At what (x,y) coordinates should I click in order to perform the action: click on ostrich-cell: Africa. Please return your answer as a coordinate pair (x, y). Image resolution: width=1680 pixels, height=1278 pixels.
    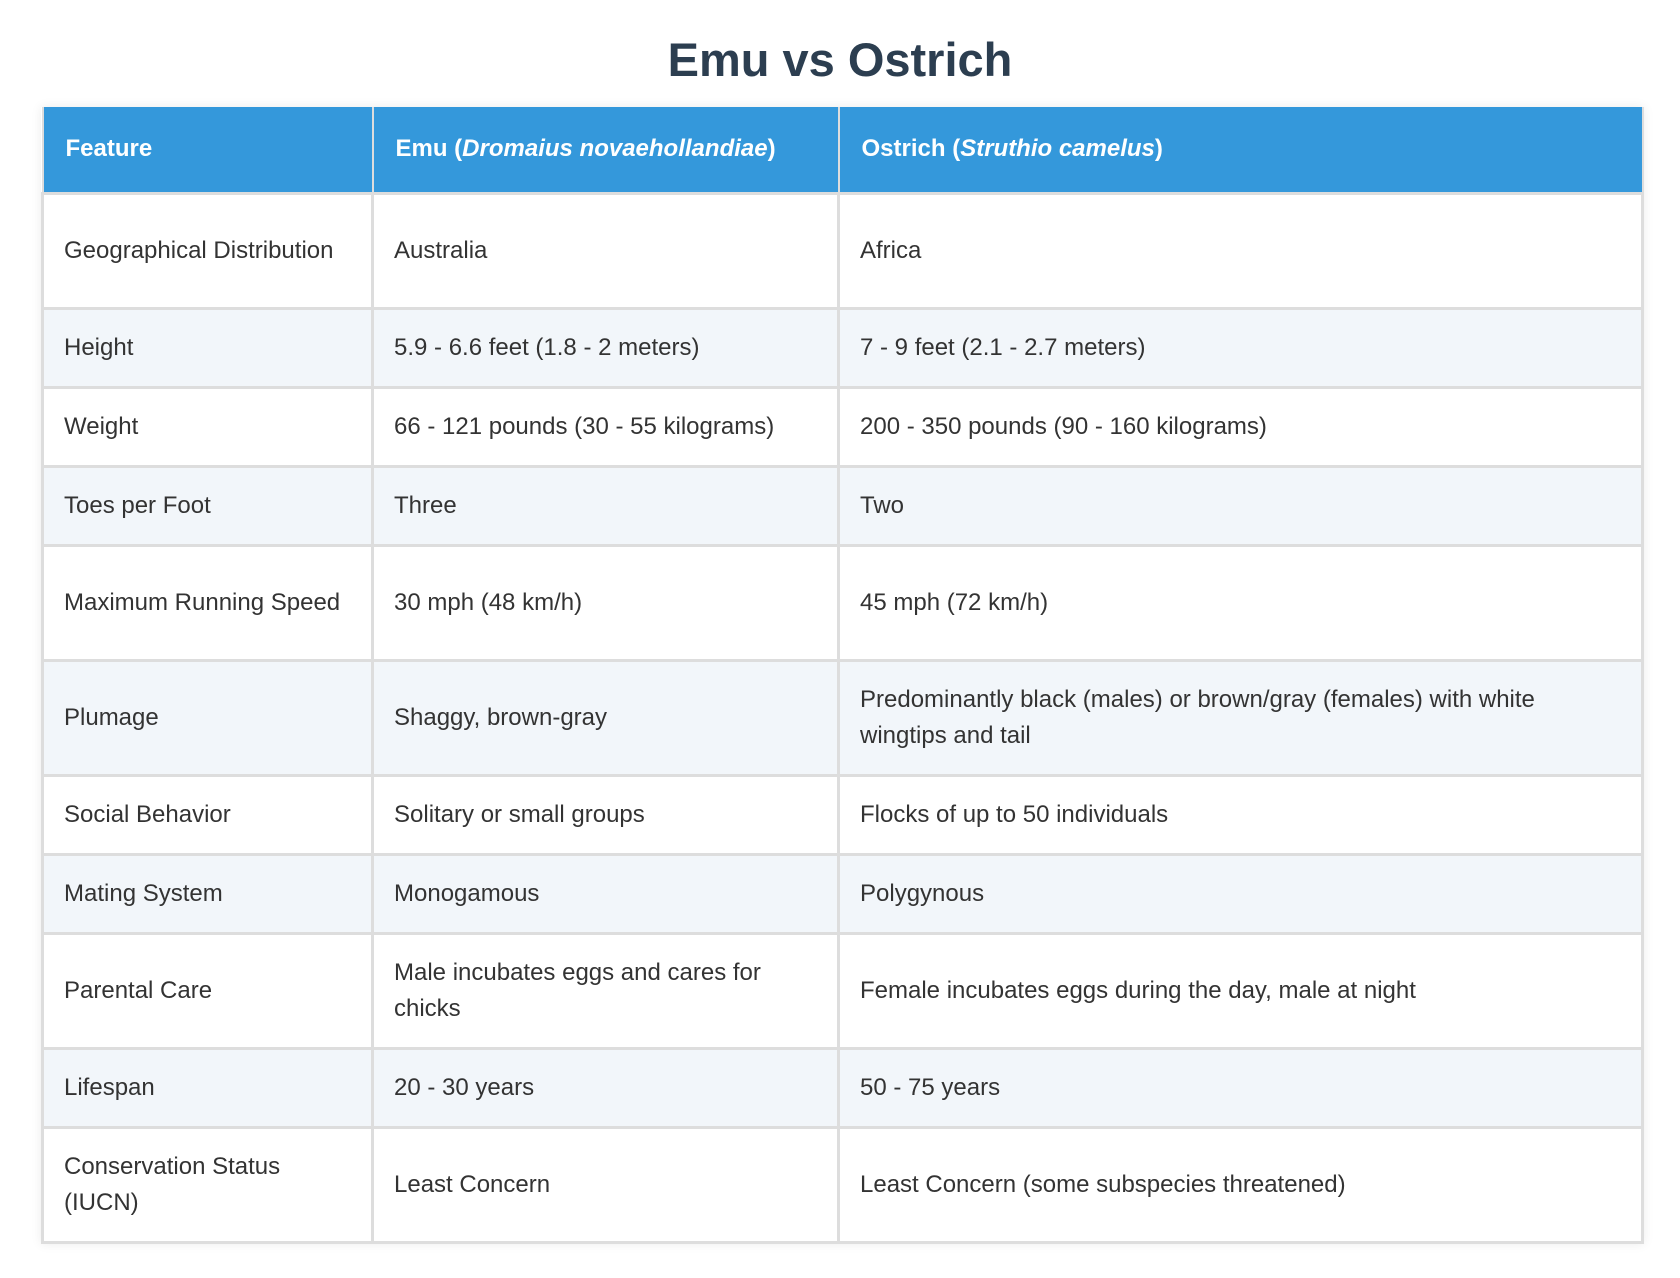
    Looking at the image, I should click on (1240, 250).